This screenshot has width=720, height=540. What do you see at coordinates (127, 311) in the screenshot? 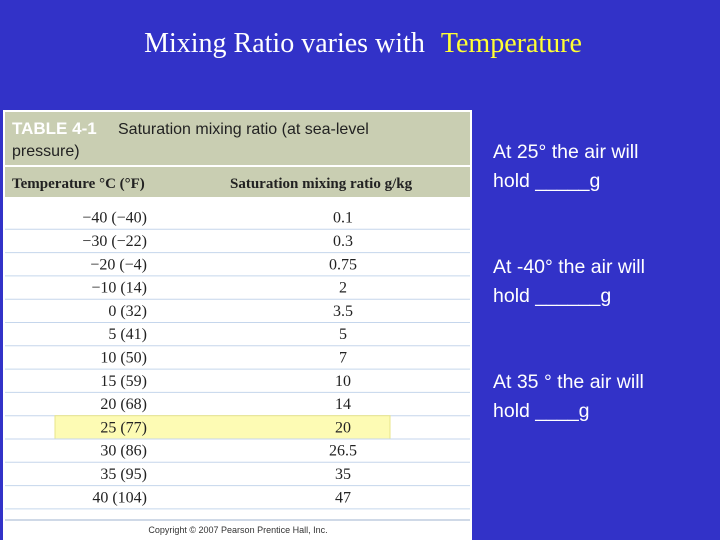
I see `temperature-cell: 0 (32)` at bounding box center [127, 311].